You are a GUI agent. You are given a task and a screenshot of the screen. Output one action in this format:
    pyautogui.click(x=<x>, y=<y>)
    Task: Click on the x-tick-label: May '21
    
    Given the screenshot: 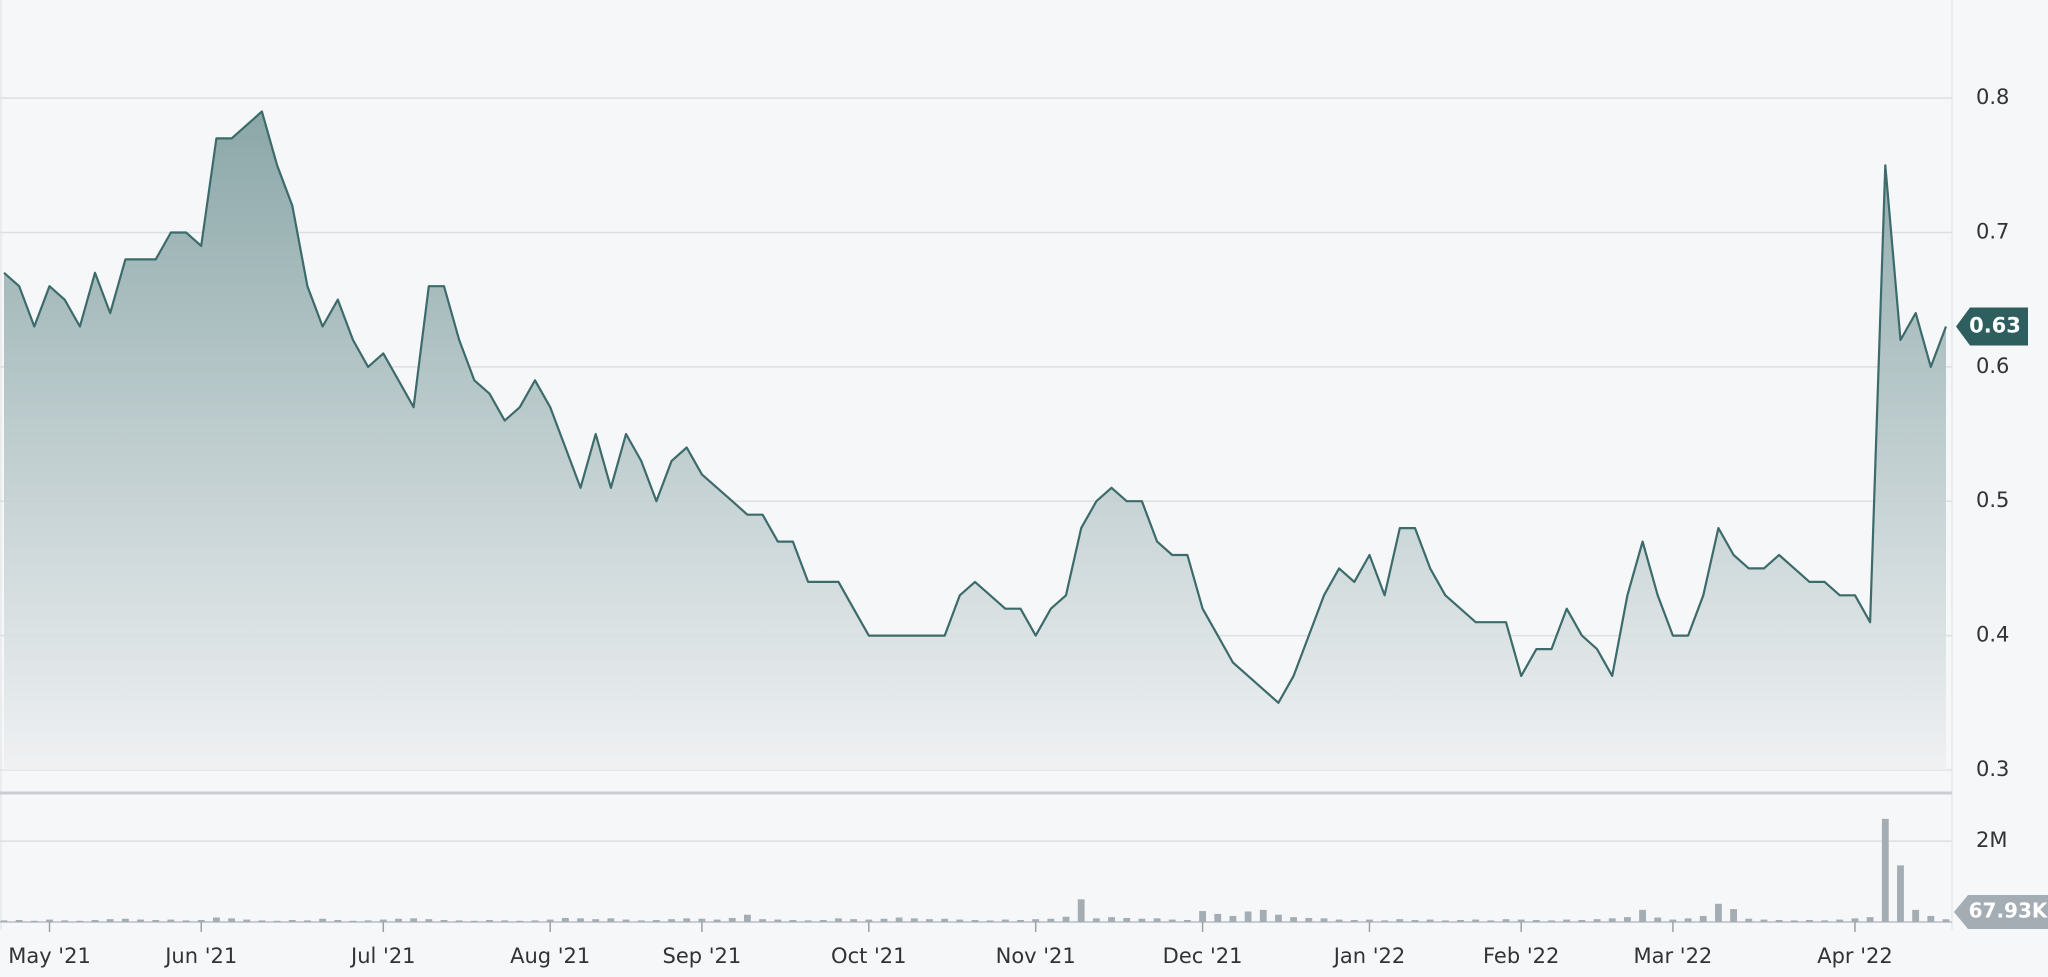 What is the action you would take?
    pyautogui.click(x=49, y=956)
    